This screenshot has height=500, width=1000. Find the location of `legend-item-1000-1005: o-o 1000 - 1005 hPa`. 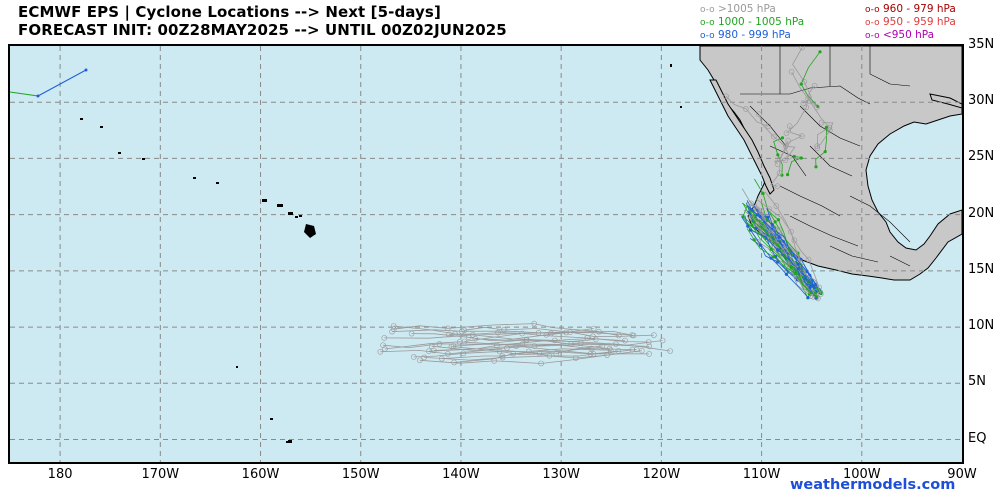

legend-item-1000-1005: o-o 1000 - 1005 hPa is located at coordinates (752, 22).